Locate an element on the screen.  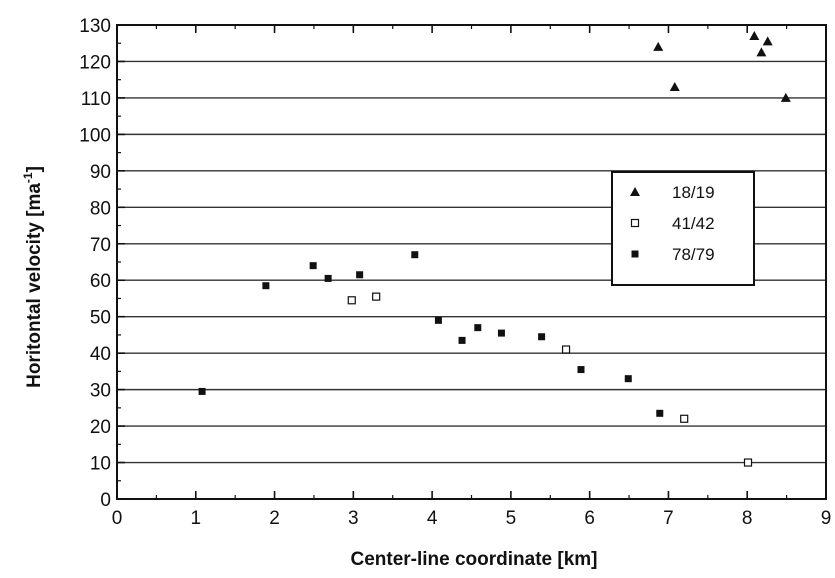
y-axis-title-bracket: ] is located at coordinates (34, 169).